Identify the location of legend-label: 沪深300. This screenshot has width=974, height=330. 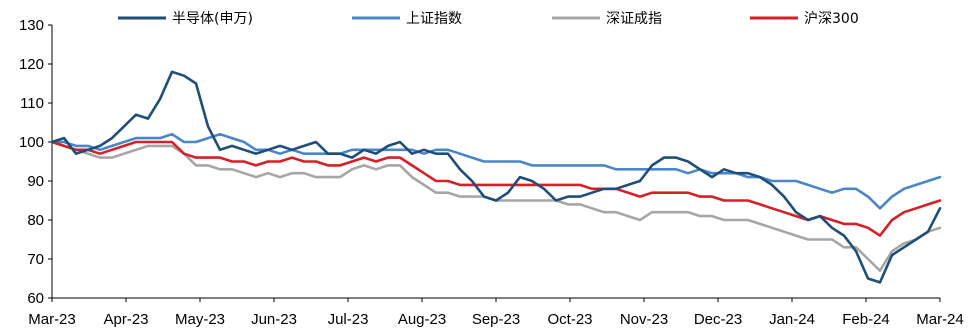
(831, 19).